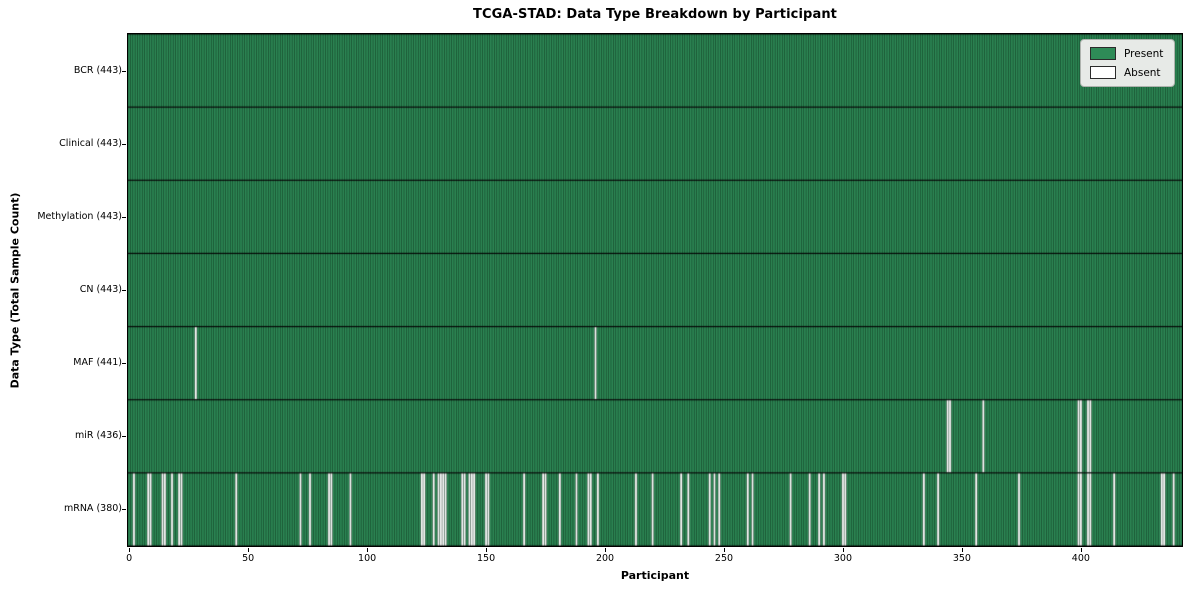 The image size is (1200, 600). Describe the element at coordinates (367, 558) in the screenshot. I see `x-tick-label: 100` at that location.